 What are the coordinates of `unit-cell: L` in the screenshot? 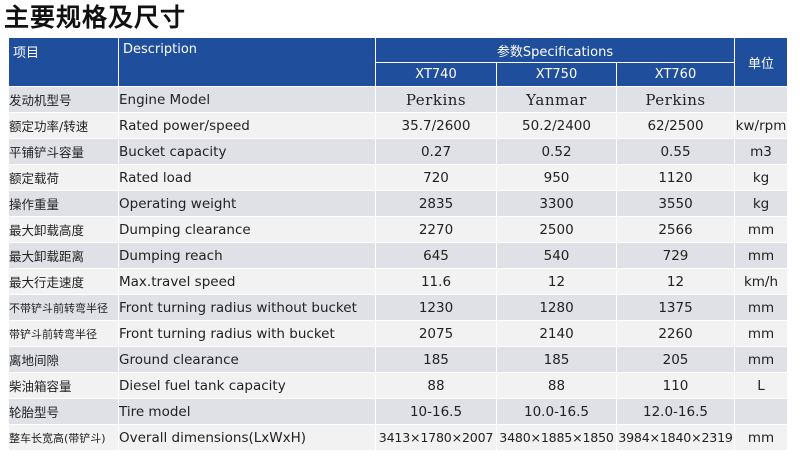 It's located at (761, 385).